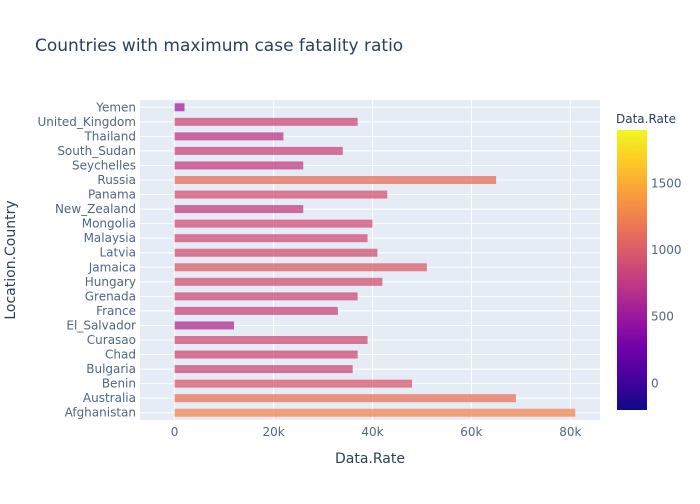 This screenshot has height=504, width=700. I want to click on bar-panama, so click(281, 194).